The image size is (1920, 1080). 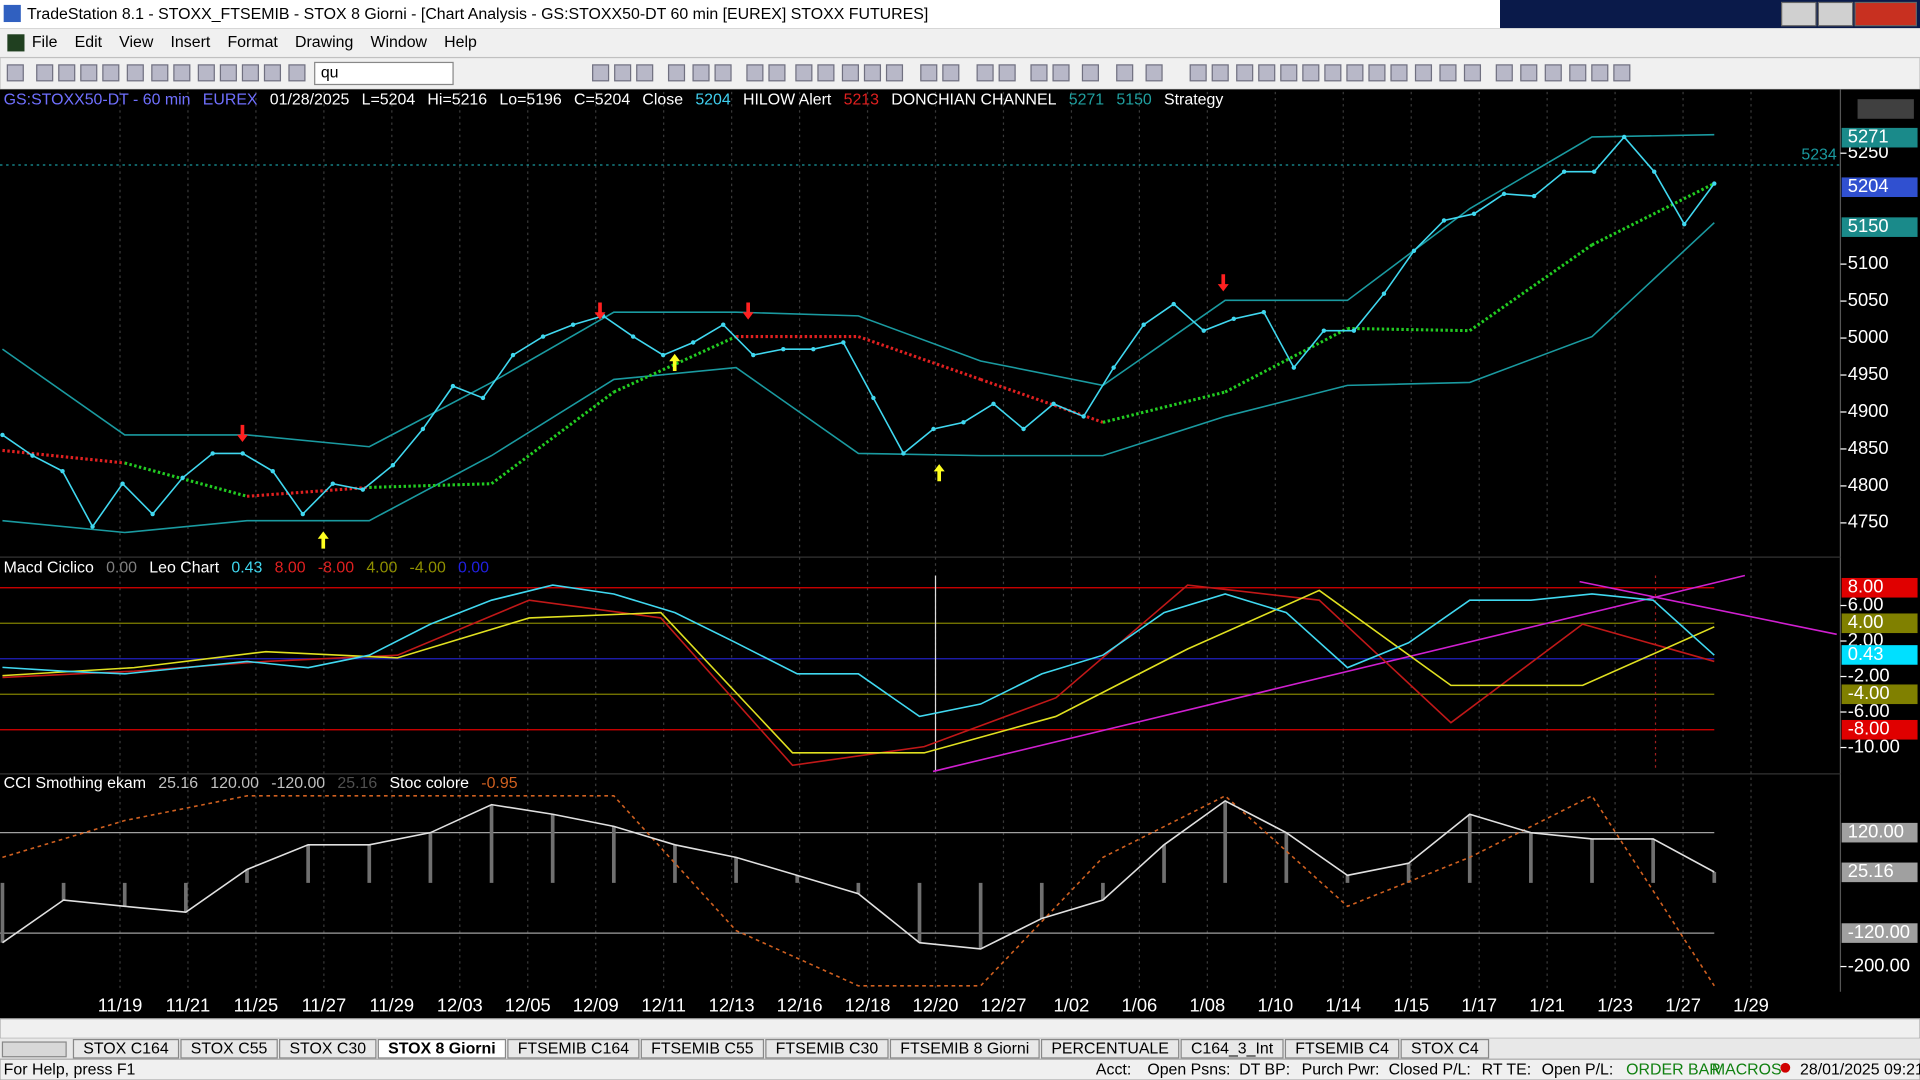 What do you see at coordinates (384, 73) in the screenshot?
I see `symbol-input` at bounding box center [384, 73].